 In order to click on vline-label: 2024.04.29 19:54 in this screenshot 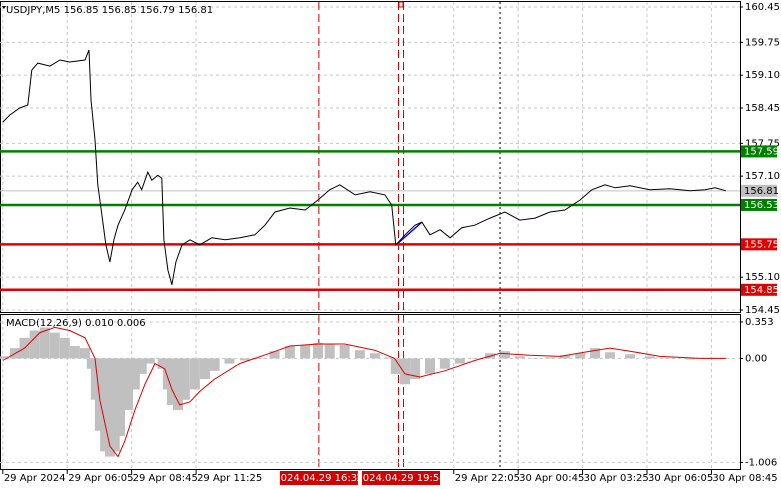, I will do `click(400, 478)`.